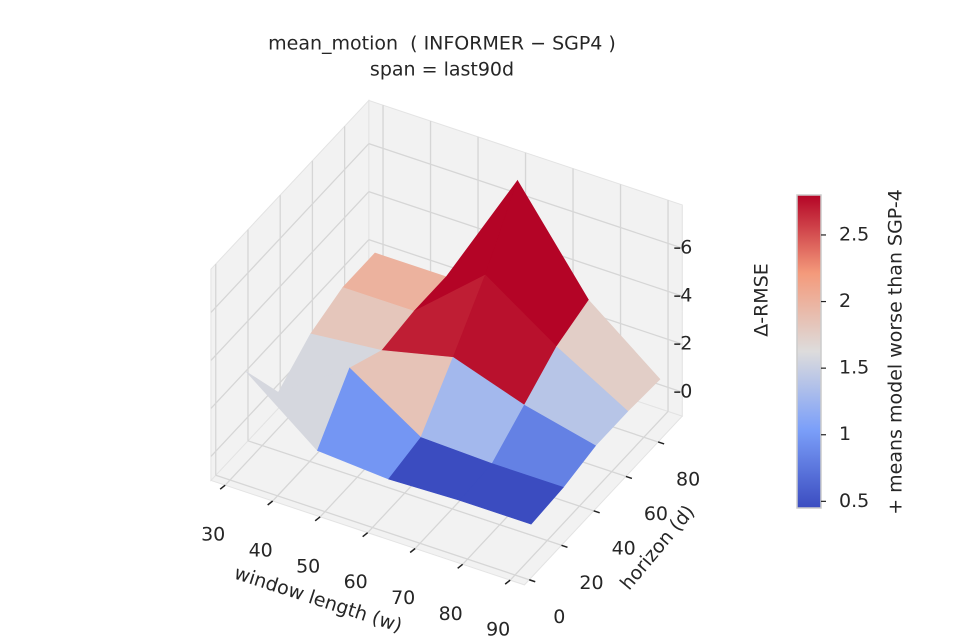 This screenshot has width=960, height=640. I want to click on x-tick-label: 40, so click(261, 550).